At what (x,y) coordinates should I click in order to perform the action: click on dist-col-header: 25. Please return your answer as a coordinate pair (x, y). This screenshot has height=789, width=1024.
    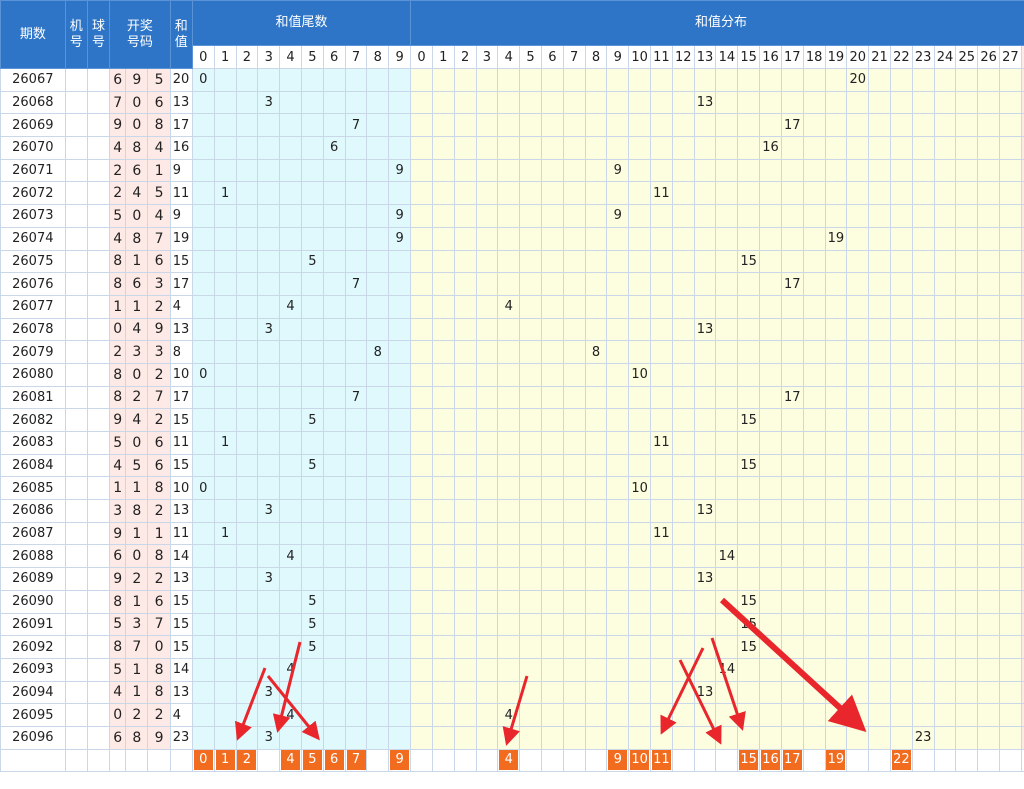
    Looking at the image, I should click on (967, 57).